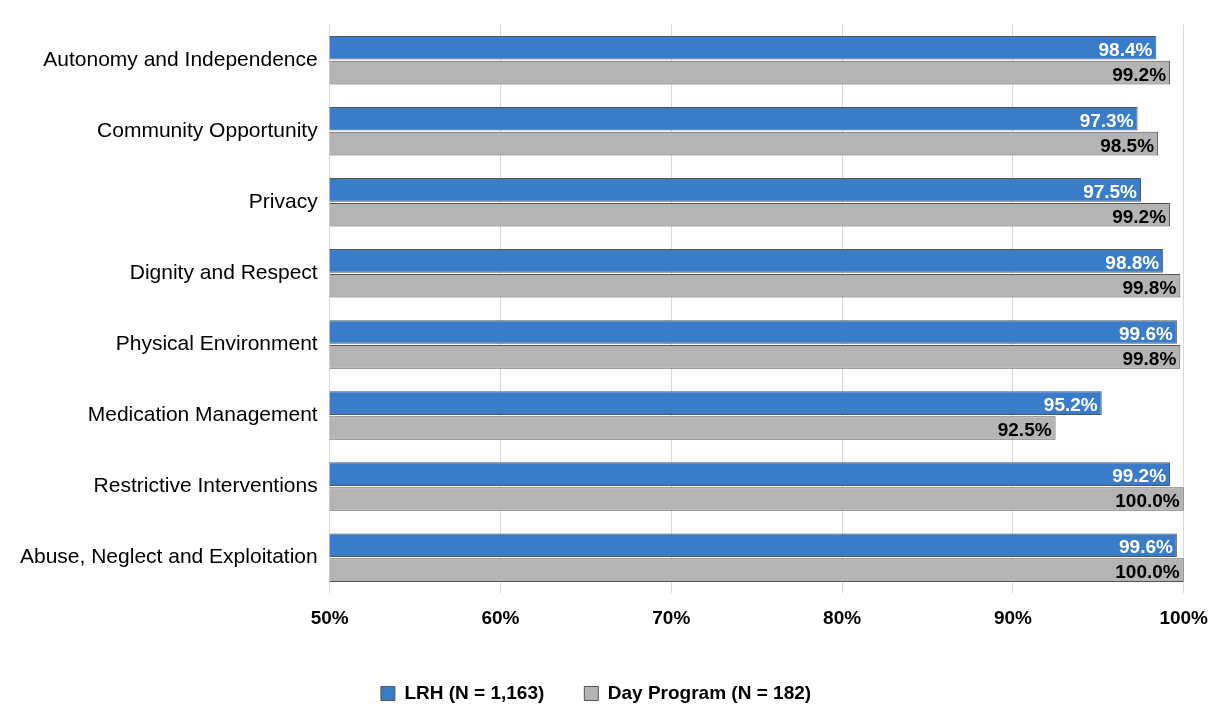 This screenshot has height=723, width=1222. I want to click on y-tick-label: Medication Management, so click(202, 414).